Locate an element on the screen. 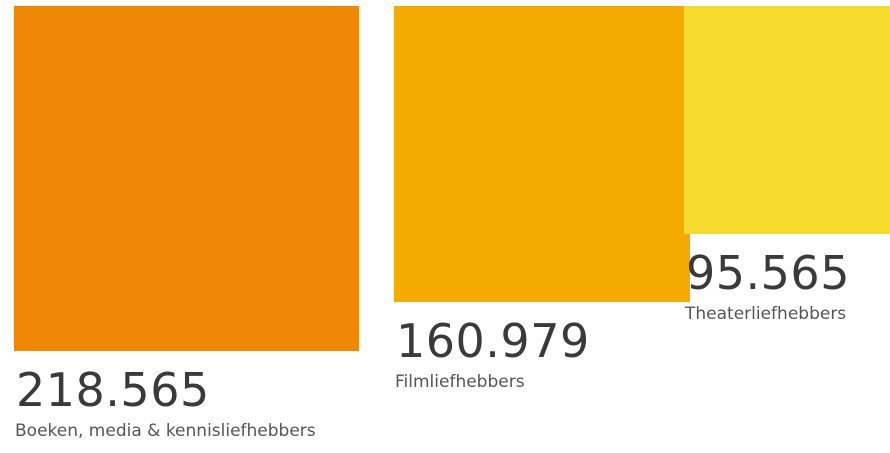  value-film: 160.979 is located at coordinates (493, 341).